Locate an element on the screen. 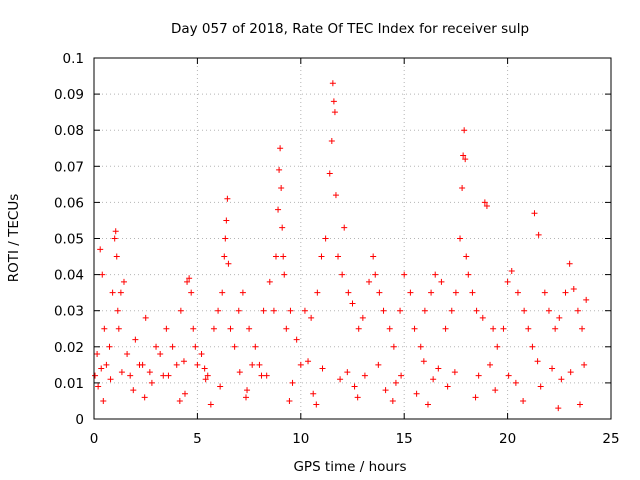  y-tick-label: 0.08 is located at coordinates (69, 131).